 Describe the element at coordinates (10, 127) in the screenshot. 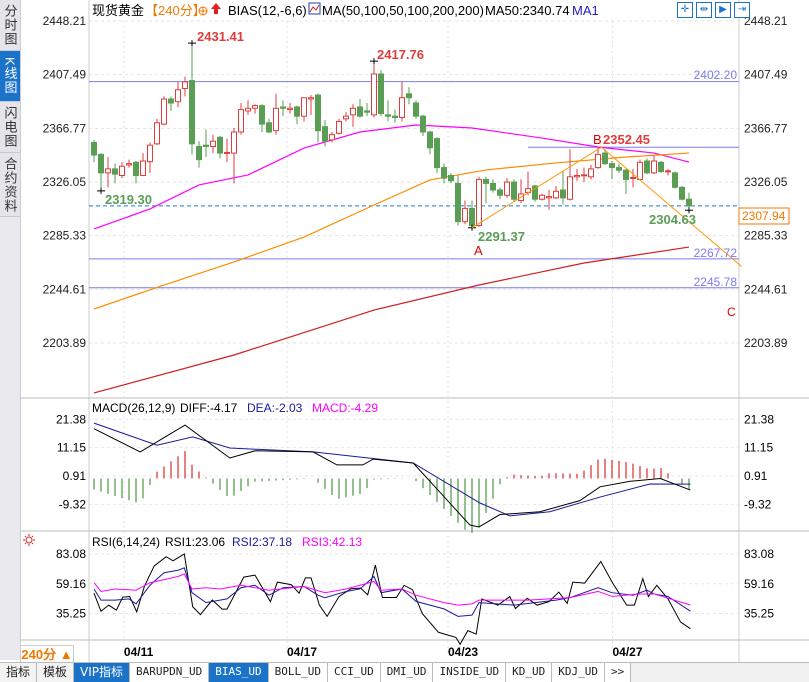

I see `tab-flash-chart: 闪电图` at that location.